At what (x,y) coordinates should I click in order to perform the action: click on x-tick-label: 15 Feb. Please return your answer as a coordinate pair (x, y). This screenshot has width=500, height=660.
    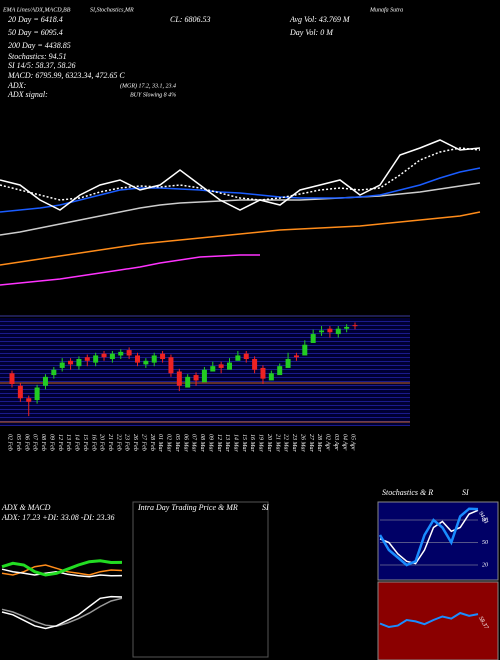
    Looking at the image, I should click on (85, 442).